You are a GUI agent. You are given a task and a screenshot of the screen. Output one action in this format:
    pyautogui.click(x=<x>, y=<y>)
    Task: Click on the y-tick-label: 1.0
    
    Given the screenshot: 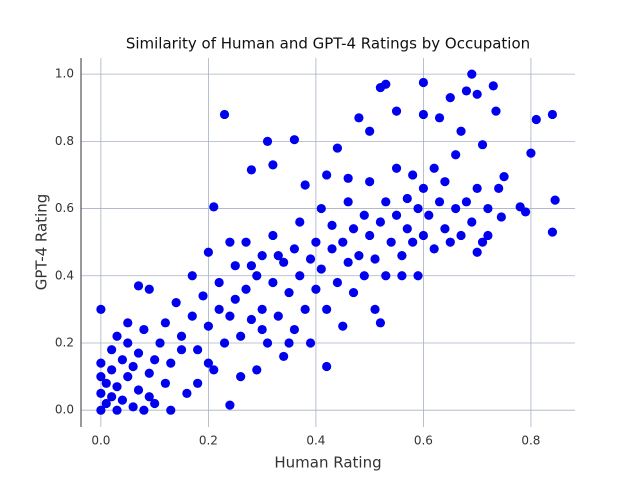 What is the action you would take?
    pyautogui.click(x=64, y=74)
    